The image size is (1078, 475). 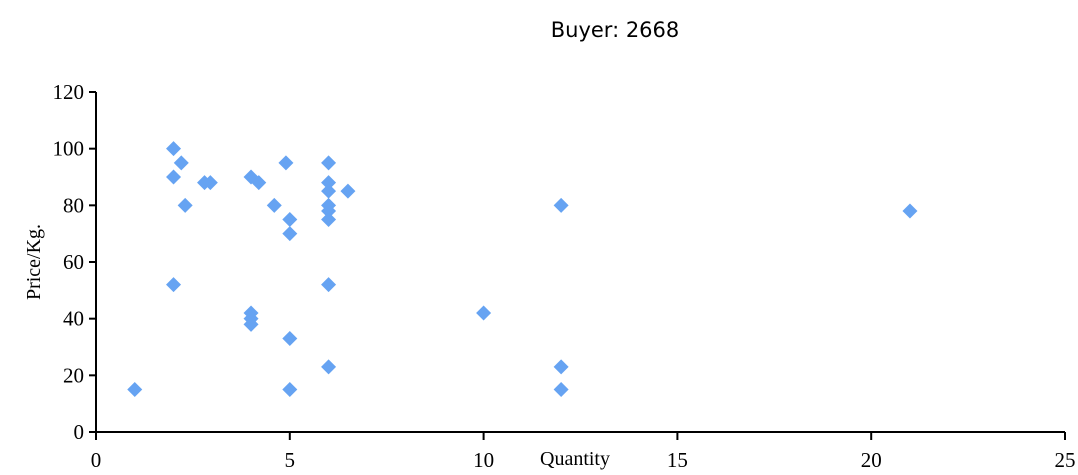 I want to click on y-tick-label: 40, so click(x=73, y=319).